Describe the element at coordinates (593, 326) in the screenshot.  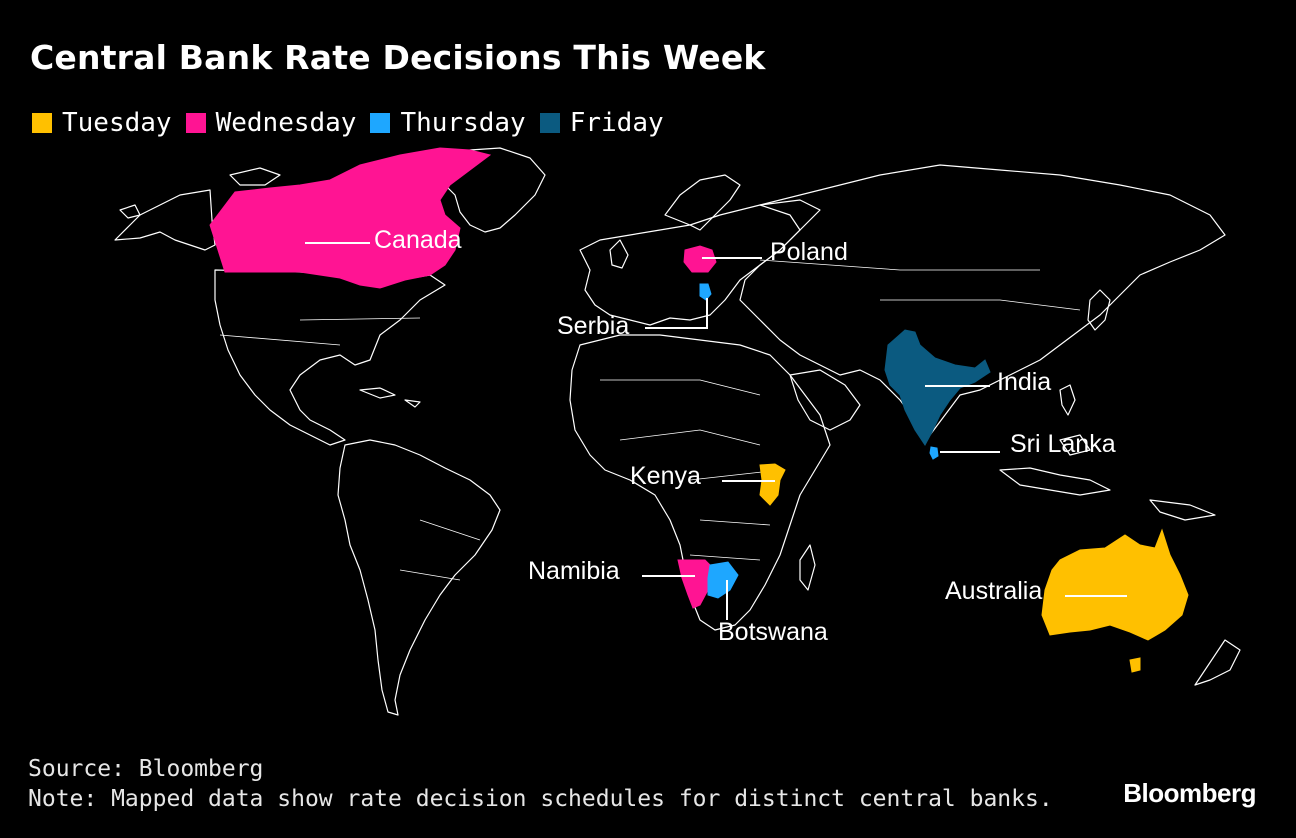
I see `label-serbia: Serbia` at that location.